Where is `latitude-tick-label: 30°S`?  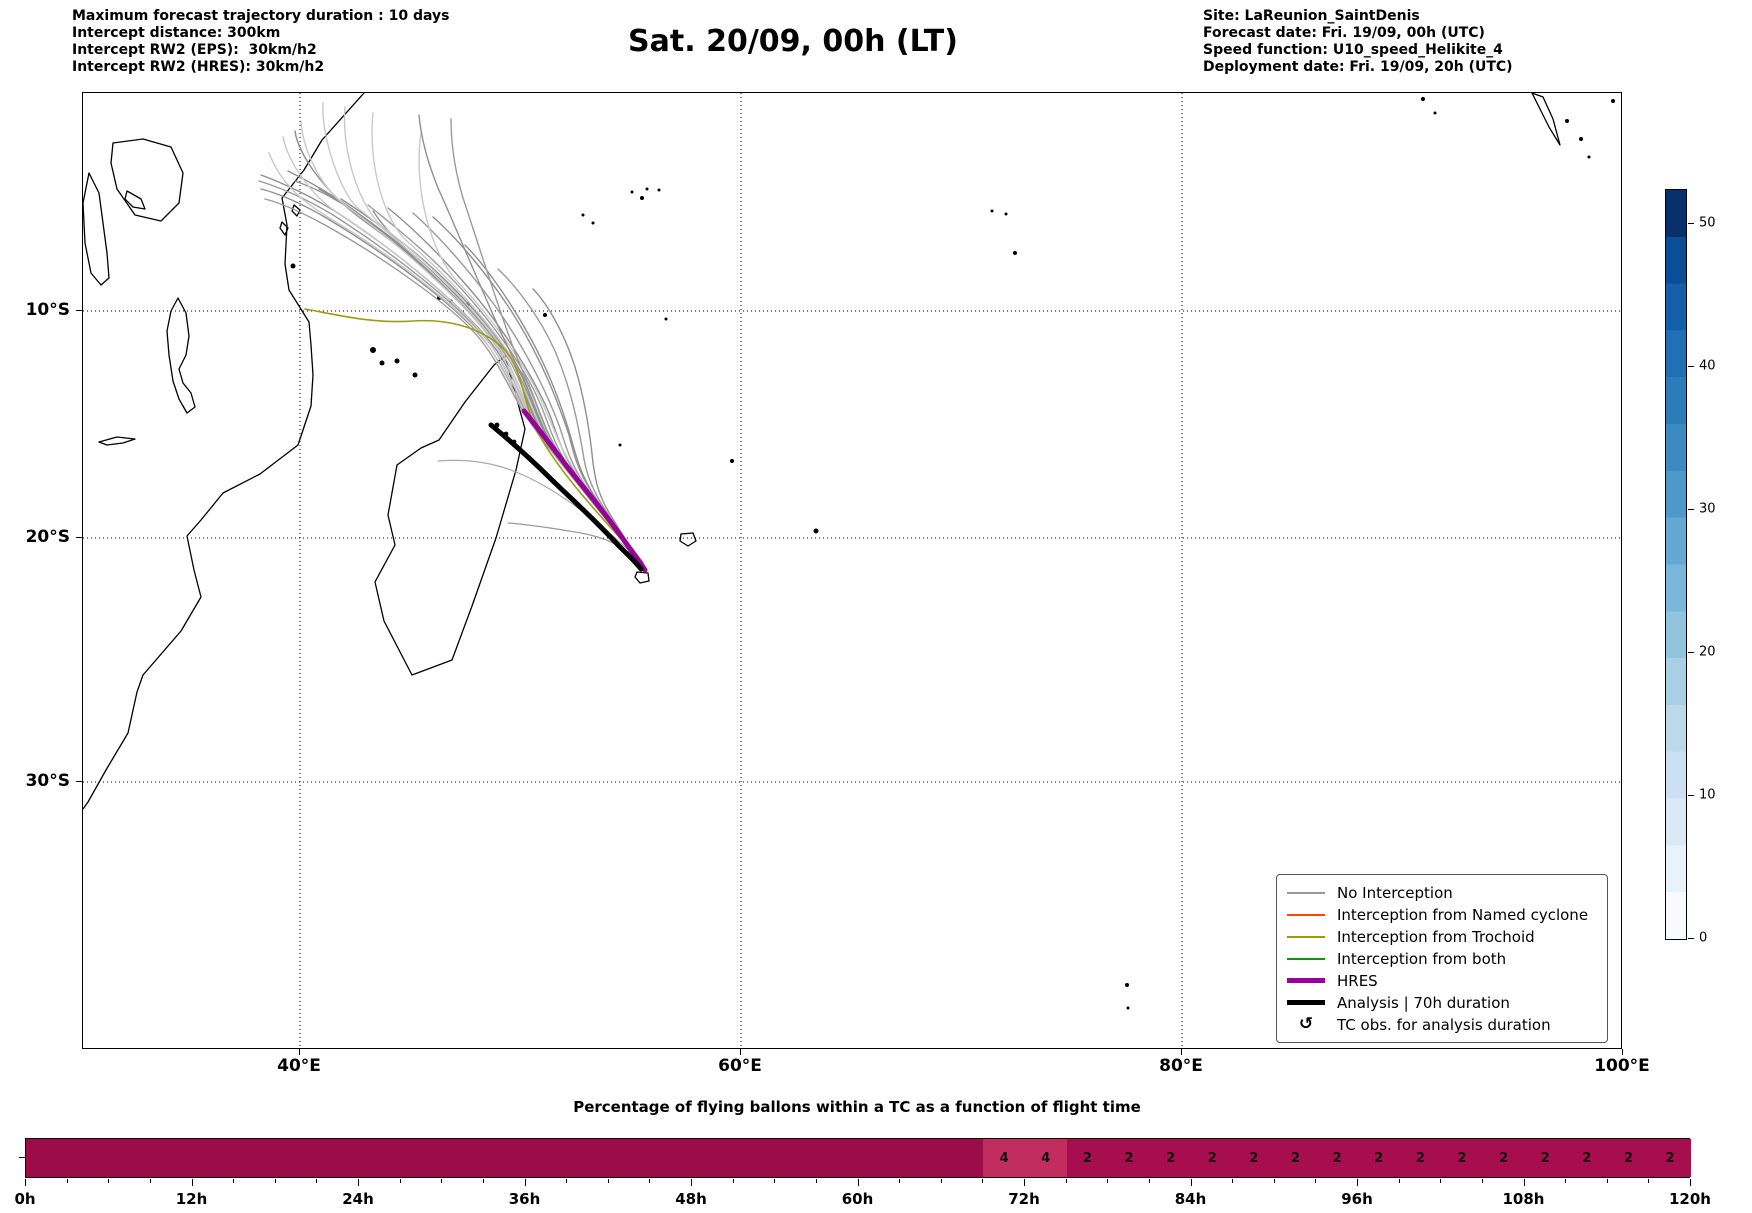
latitude-tick-label: 30°S is located at coordinates (47, 781).